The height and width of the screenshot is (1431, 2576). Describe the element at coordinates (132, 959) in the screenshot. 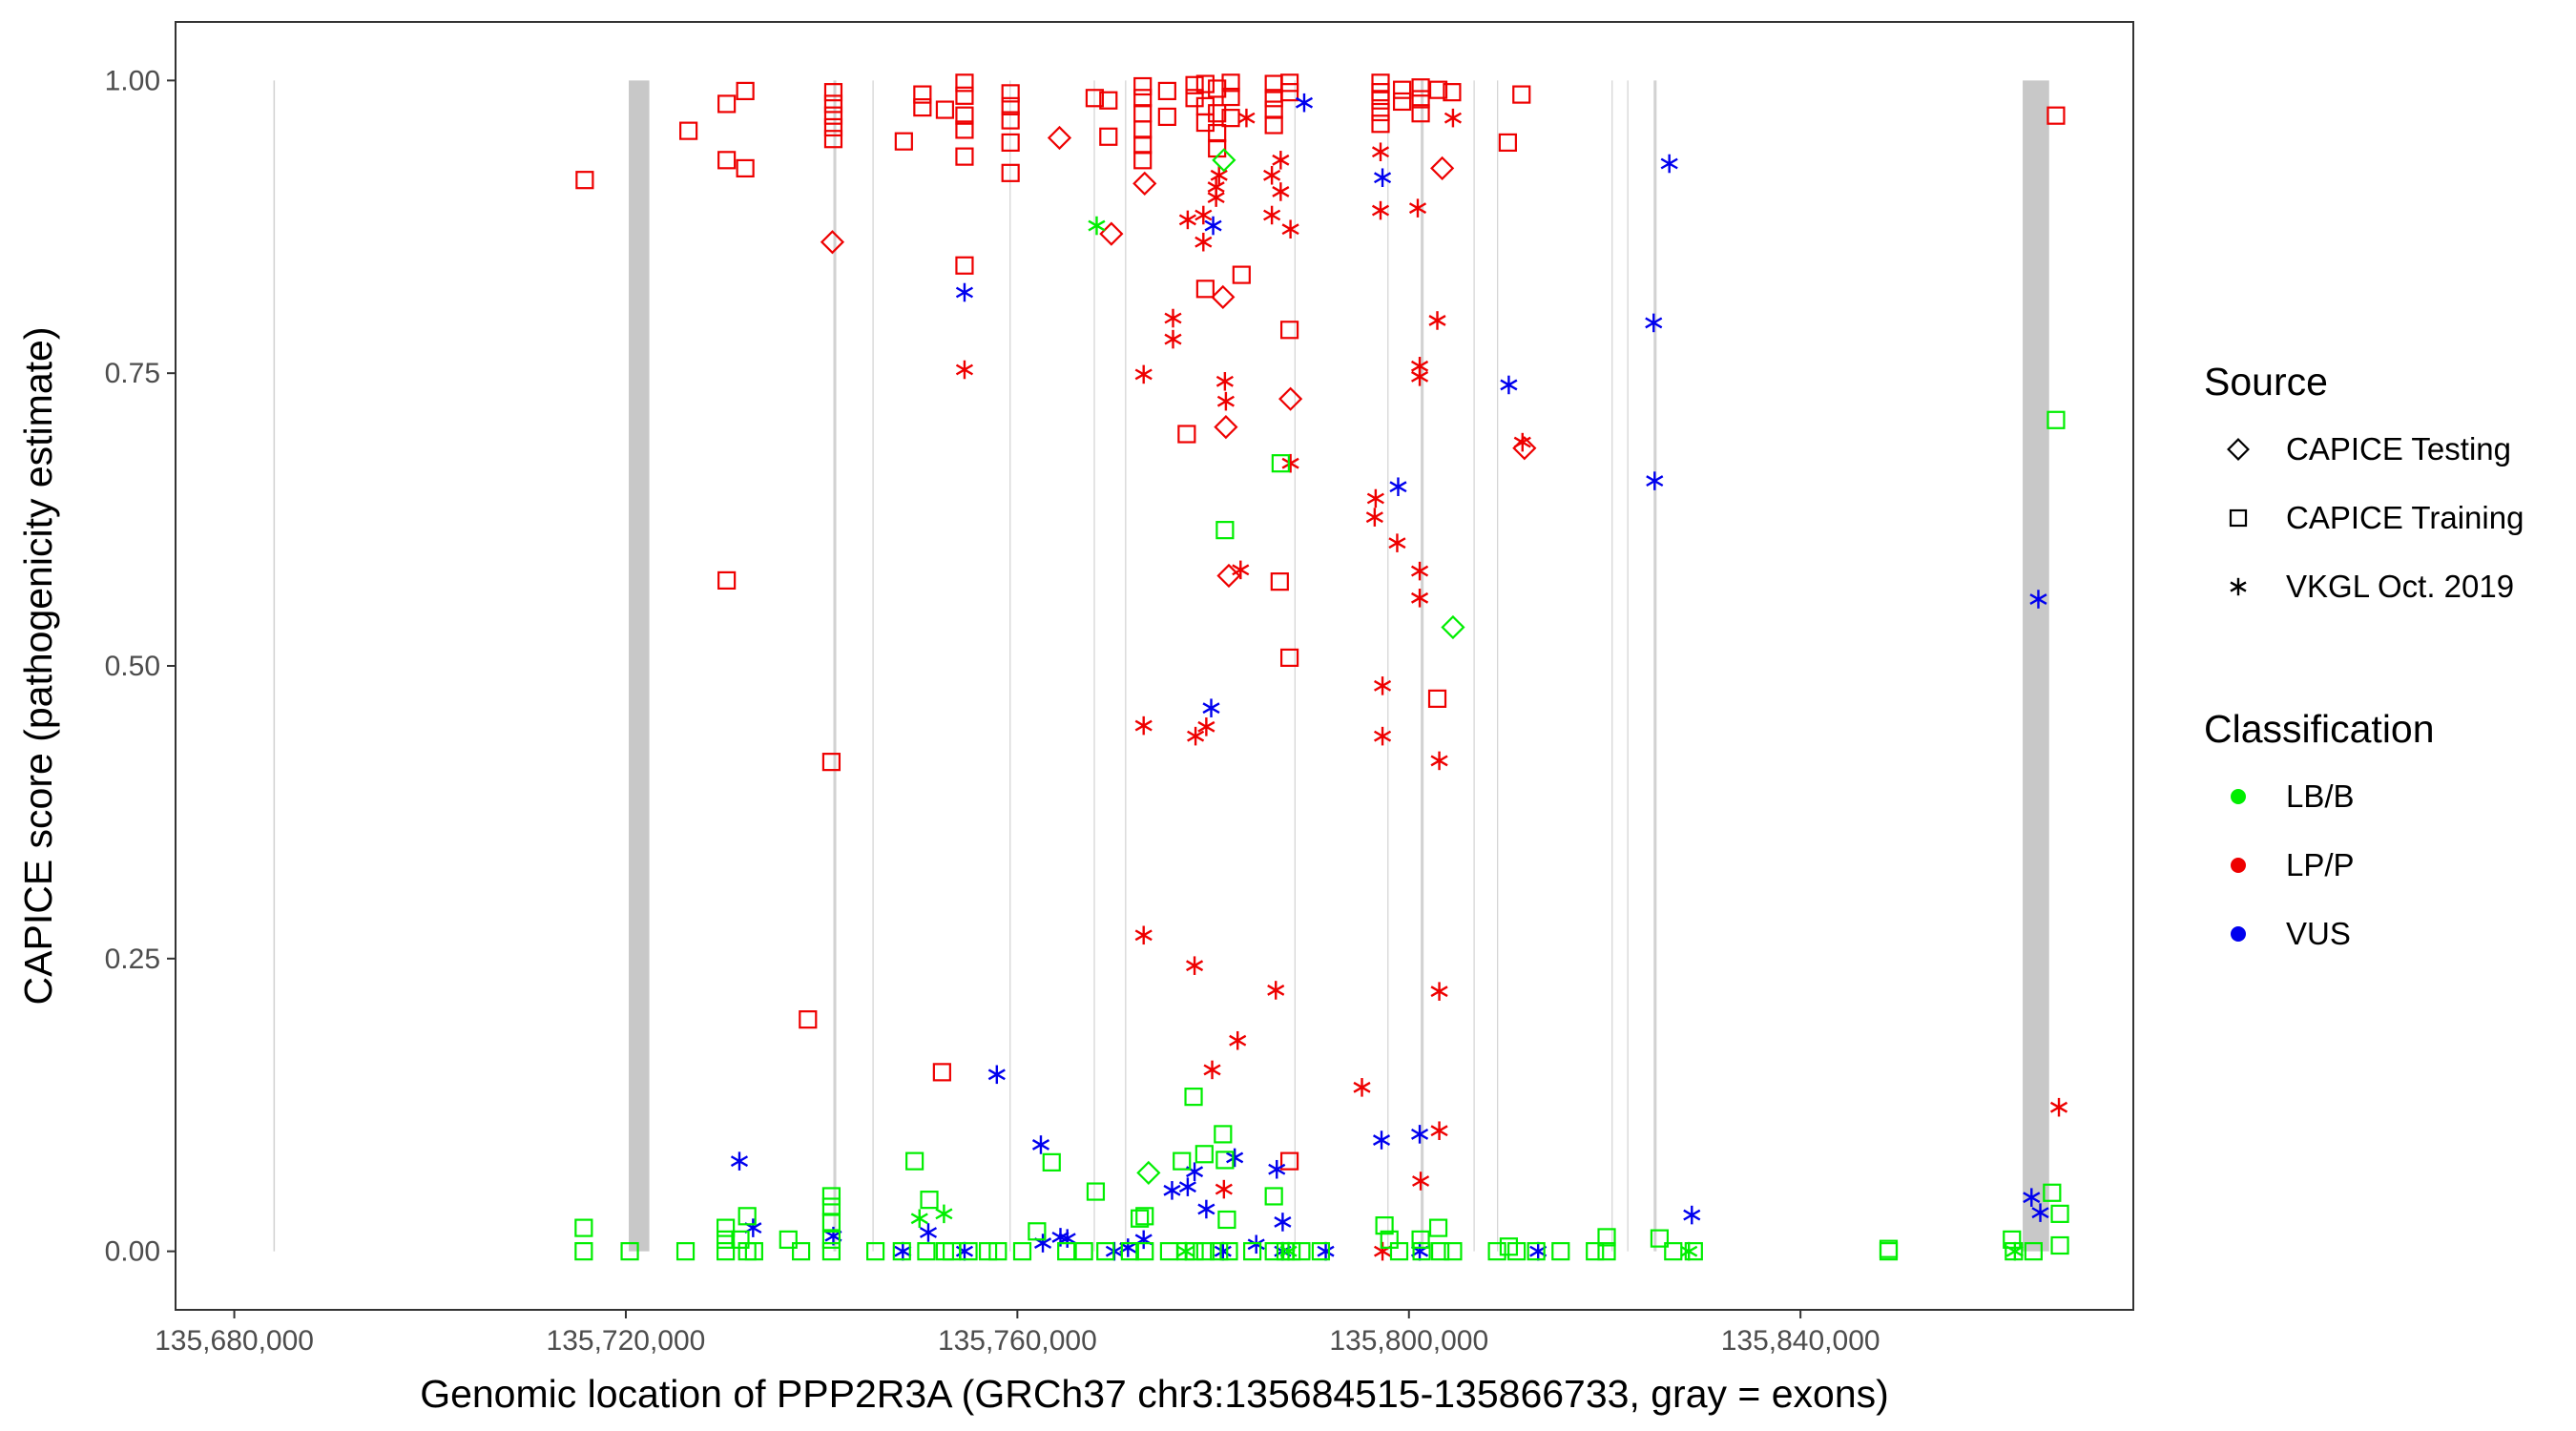

I see `y-tick-label: 0.25` at that location.